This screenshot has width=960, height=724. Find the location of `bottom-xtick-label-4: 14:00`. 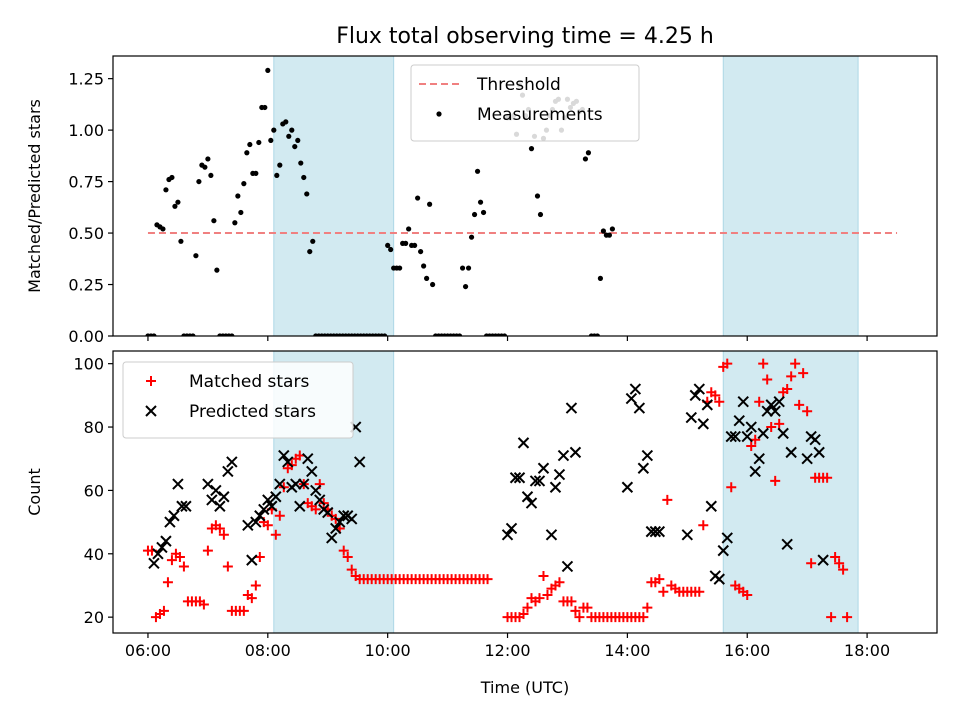

bottom-xtick-label-4: 14:00 is located at coordinates (627, 650).